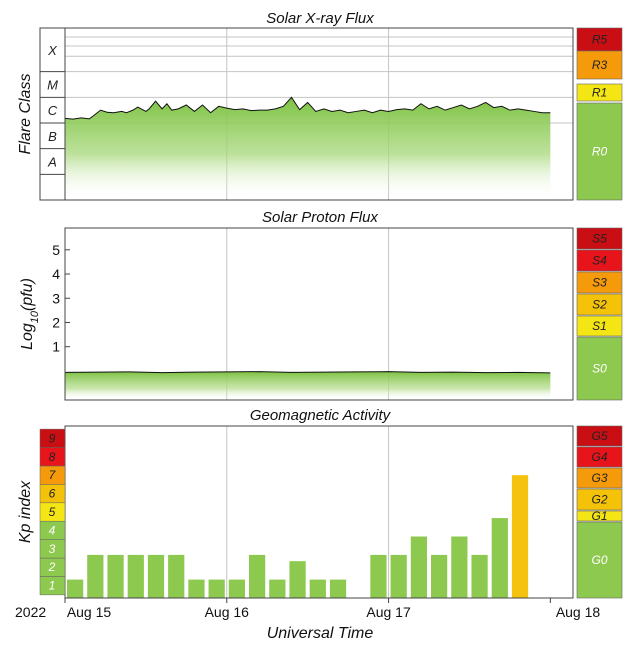 Image resolution: width=640 pixels, height=650 pixels. What do you see at coordinates (30, 612) in the screenshot?
I see `x-axis-year: 2022` at bounding box center [30, 612].